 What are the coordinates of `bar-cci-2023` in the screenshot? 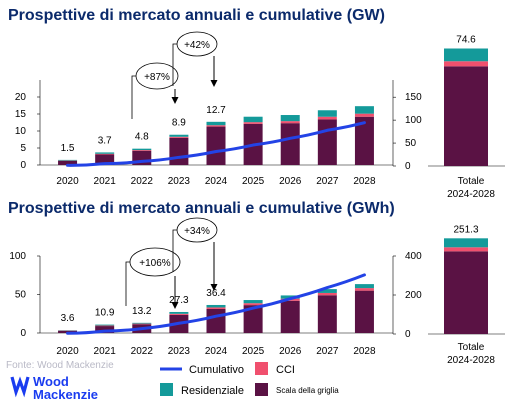 It's located at (179, 137).